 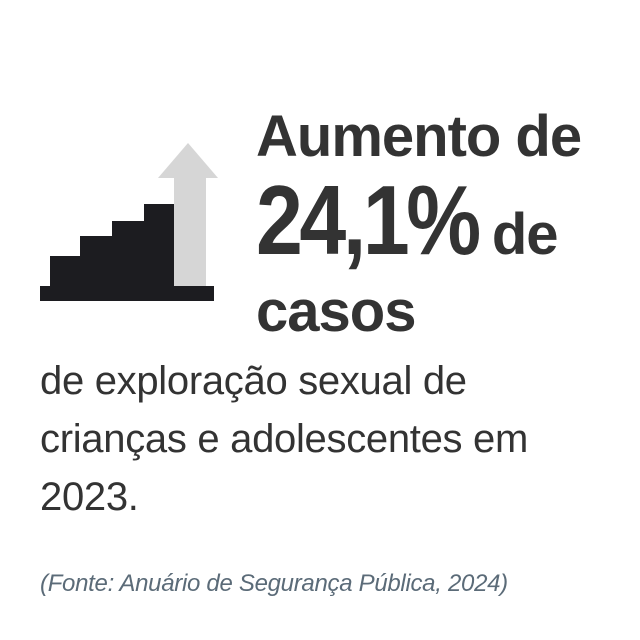 What do you see at coordinates (368, 220) in the screenshot?
I see `percentage-value: 24,1%` at bounding box center [368, 220].